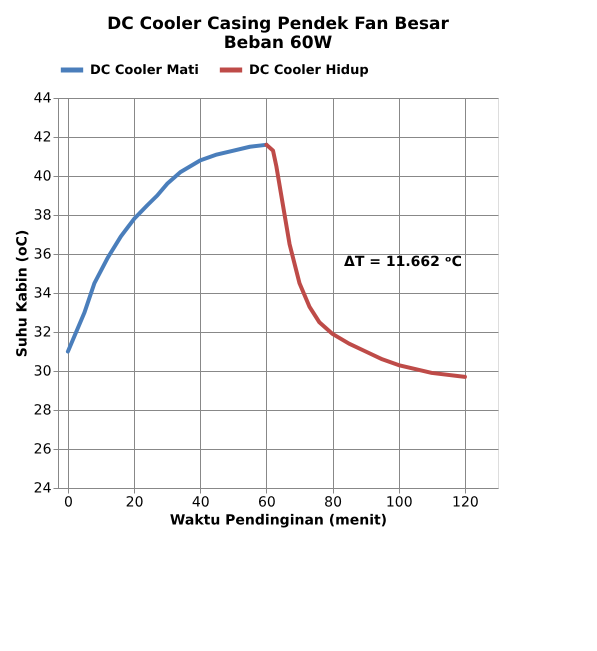  I want to click on y-tick-label: 32, so click(43, 332).